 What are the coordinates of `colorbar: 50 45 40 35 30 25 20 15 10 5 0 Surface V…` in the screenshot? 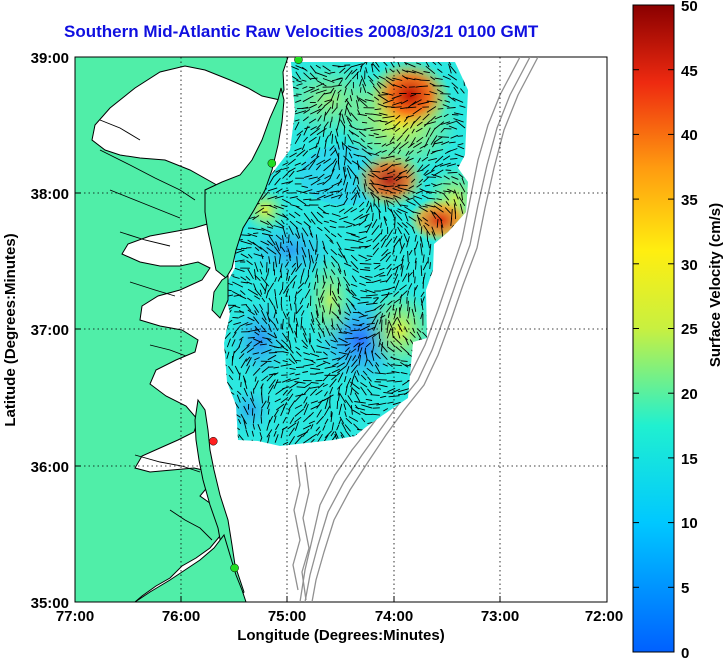 It's located at (678, 329).